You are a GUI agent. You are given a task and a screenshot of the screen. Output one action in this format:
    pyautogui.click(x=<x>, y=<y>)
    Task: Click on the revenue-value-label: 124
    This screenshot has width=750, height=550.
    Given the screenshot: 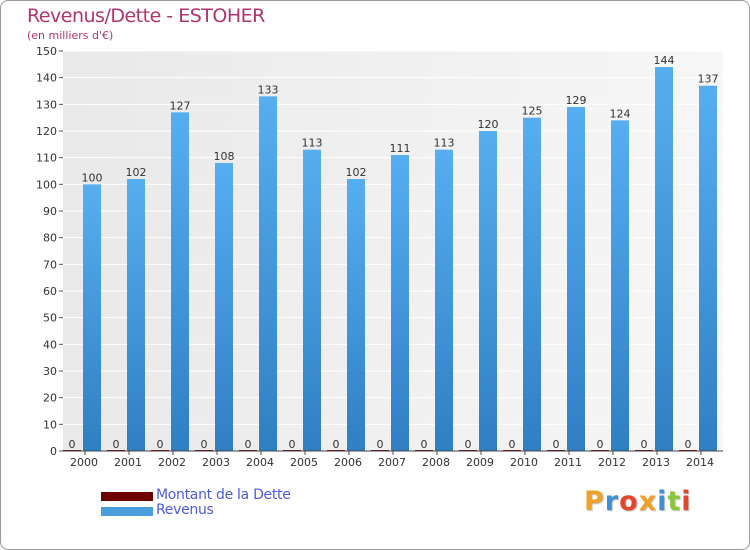 What is the action you would take?
    pyautogui.click(x=620, y=113)
    